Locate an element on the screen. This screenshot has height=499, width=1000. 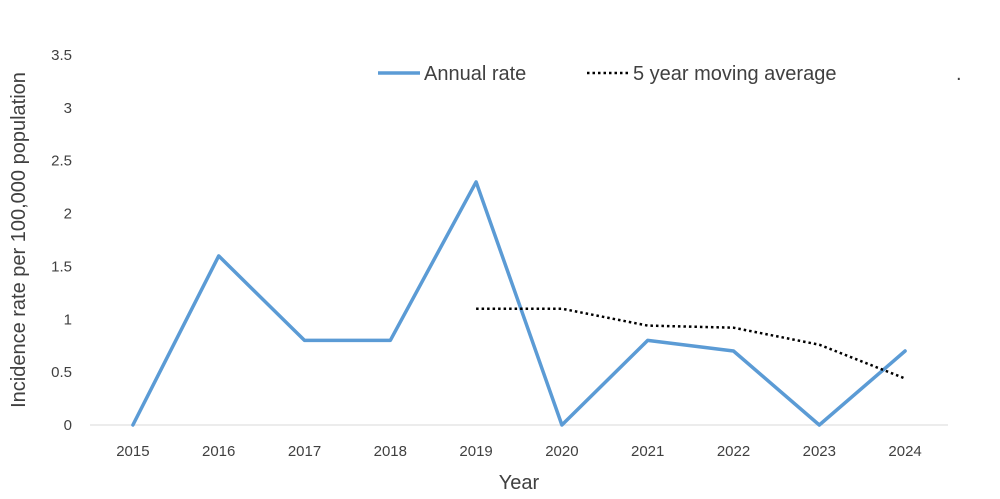
y-tick-label: 1 is located at coordinates (68, 319).